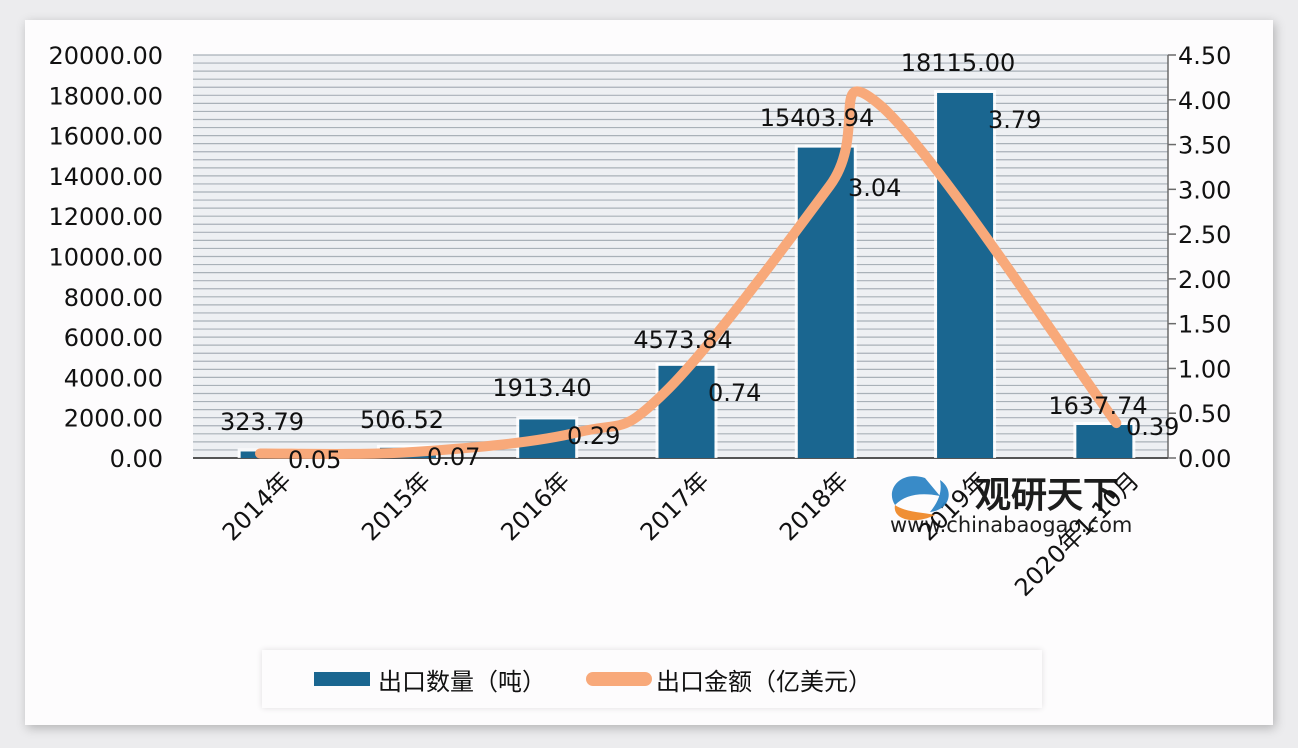 This screenshot has width=1298, height=748. Describe the element at coordinates (541, 388) in the screenshot. I see `bar-data-label: 1913.40` at that location.